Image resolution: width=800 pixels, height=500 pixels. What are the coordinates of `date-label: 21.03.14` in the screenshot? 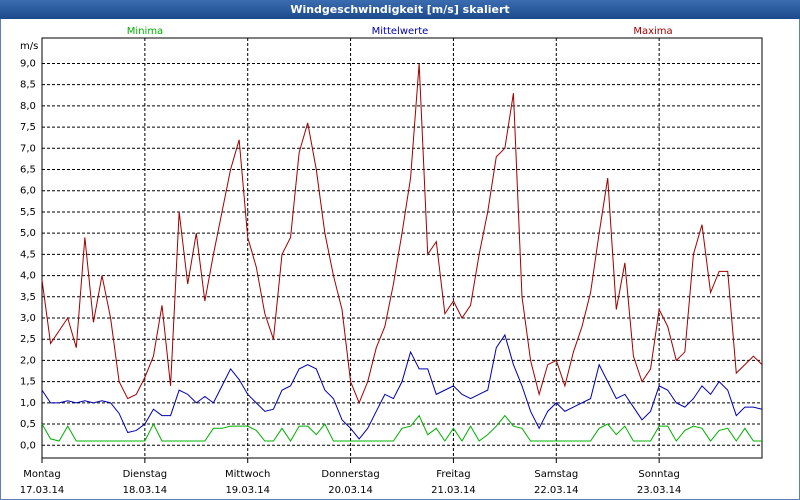 It's located at (453, 490).